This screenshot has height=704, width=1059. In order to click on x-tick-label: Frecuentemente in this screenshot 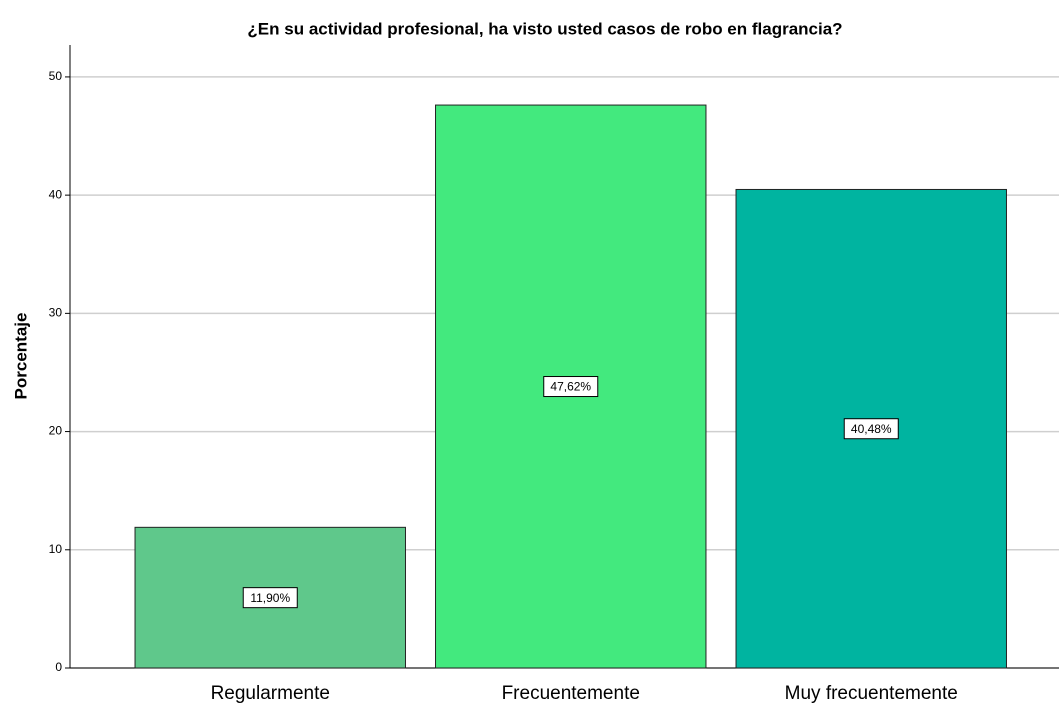, I will do `click(571, 693)`.